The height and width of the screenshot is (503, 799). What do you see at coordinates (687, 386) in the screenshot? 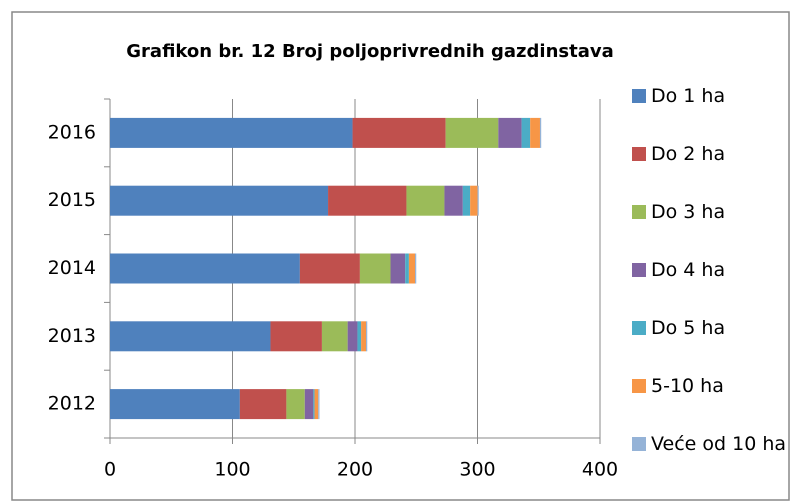
I see `legend-label: 5-10 ha` at bounding box center [687, 386].